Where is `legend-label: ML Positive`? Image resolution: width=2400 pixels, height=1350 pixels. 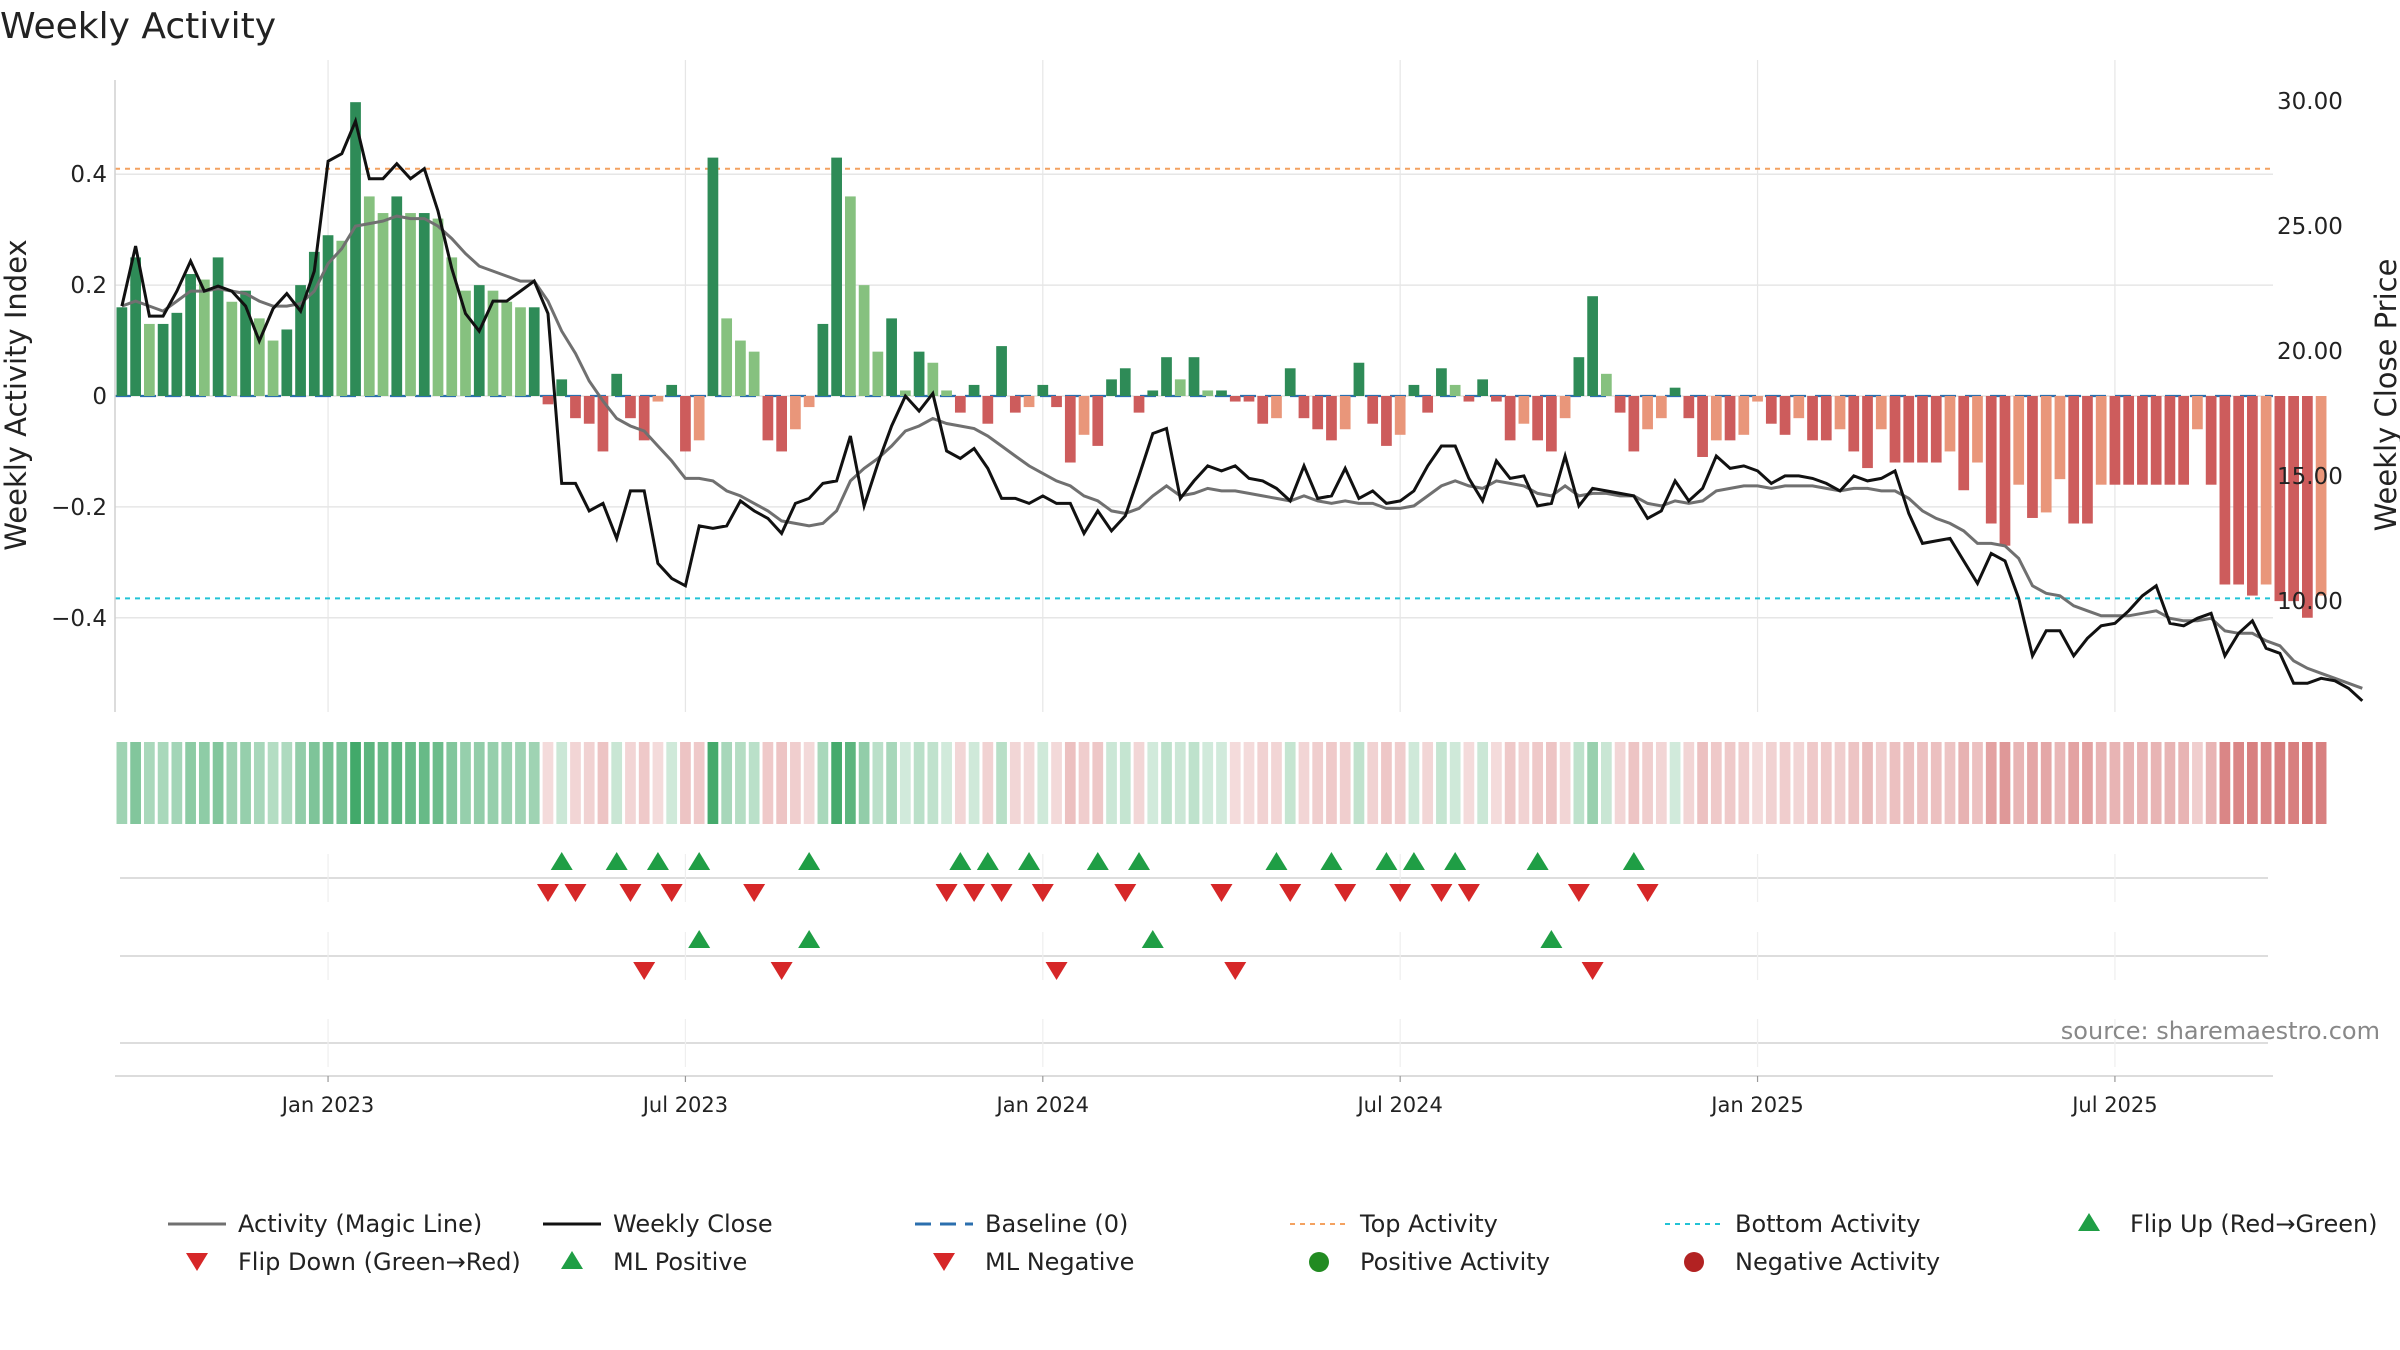
legend-label: ML Positive is located at coordinates (680, 1262).